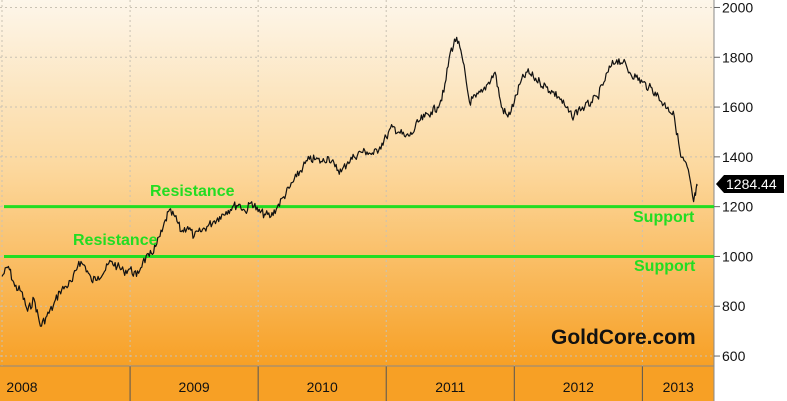 The height and width of the screenshot is (401, 787). I want to click on last-value-tag-shape, so click(750, 184).